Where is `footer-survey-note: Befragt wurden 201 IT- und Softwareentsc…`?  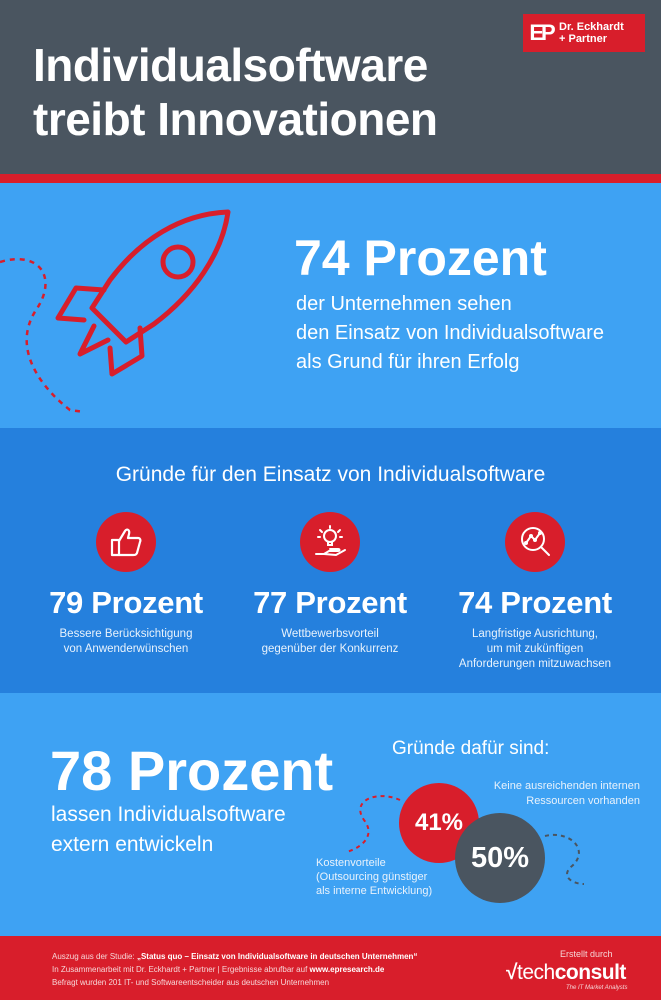 footer-survey-note: Befragt wurden 201 IT- und Softwareentsc… is located at coordinates (191, 982).